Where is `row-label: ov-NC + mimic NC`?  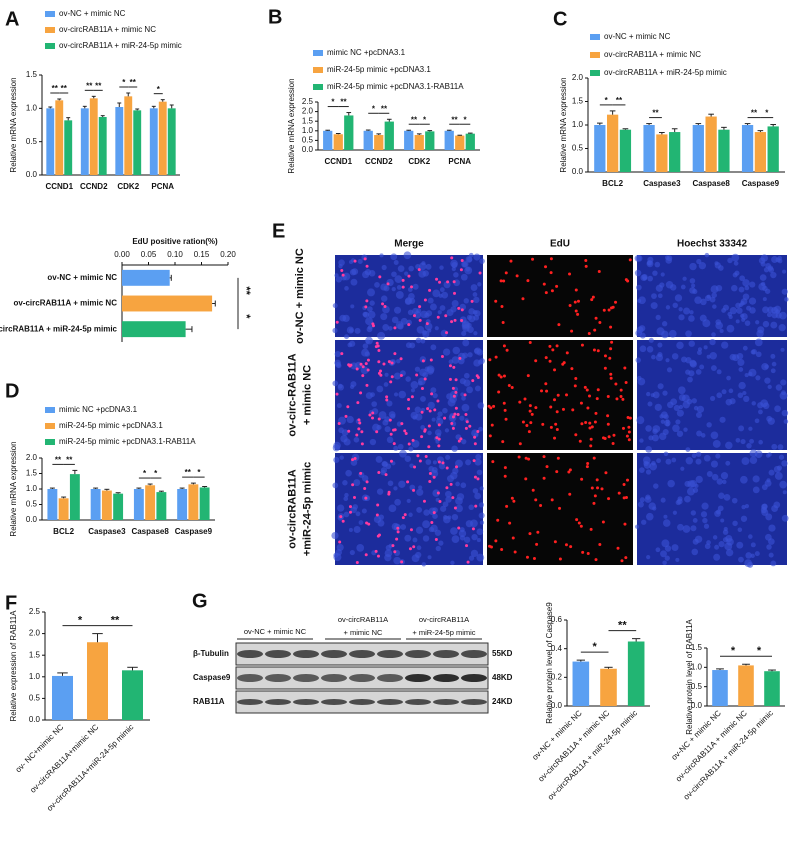
row-label: ov-NC + mimic NC is located at coordinates (300, 296).